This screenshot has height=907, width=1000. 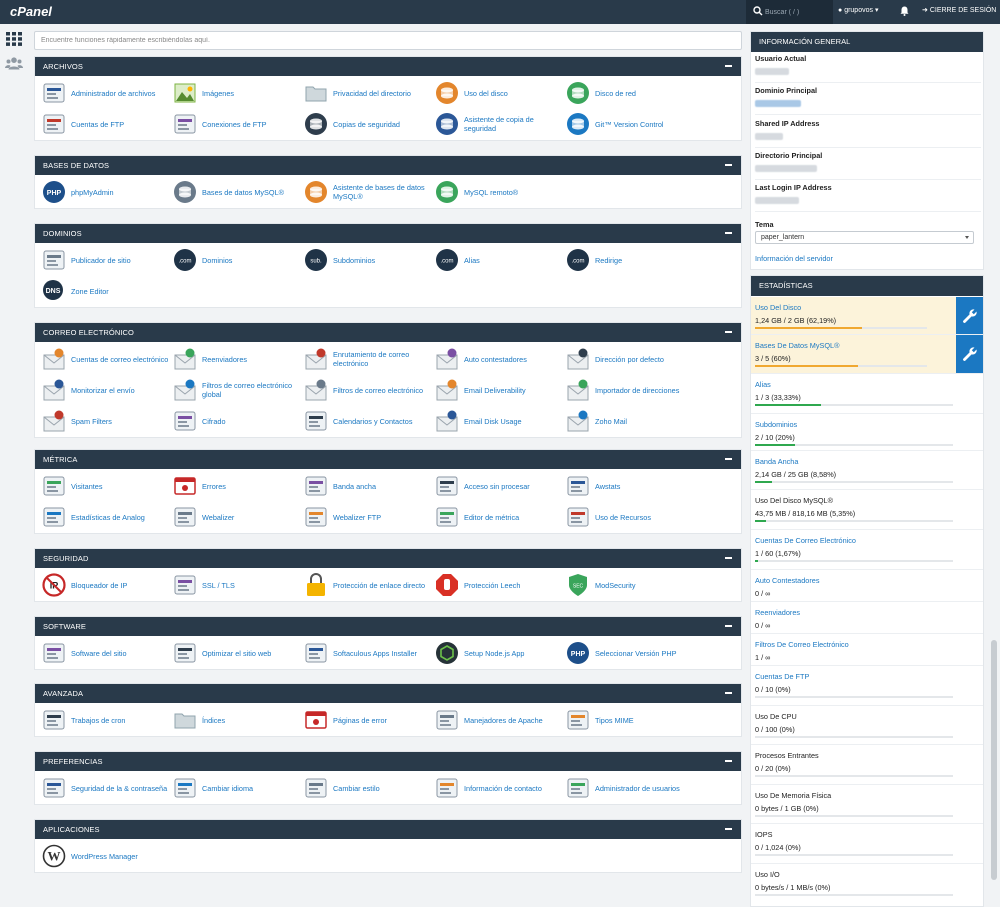 What do you see at coordinates (368, 653) in the screenshot?
I see `feature-link: Softaculous Apps Installer` at bounding box center [368, 653].